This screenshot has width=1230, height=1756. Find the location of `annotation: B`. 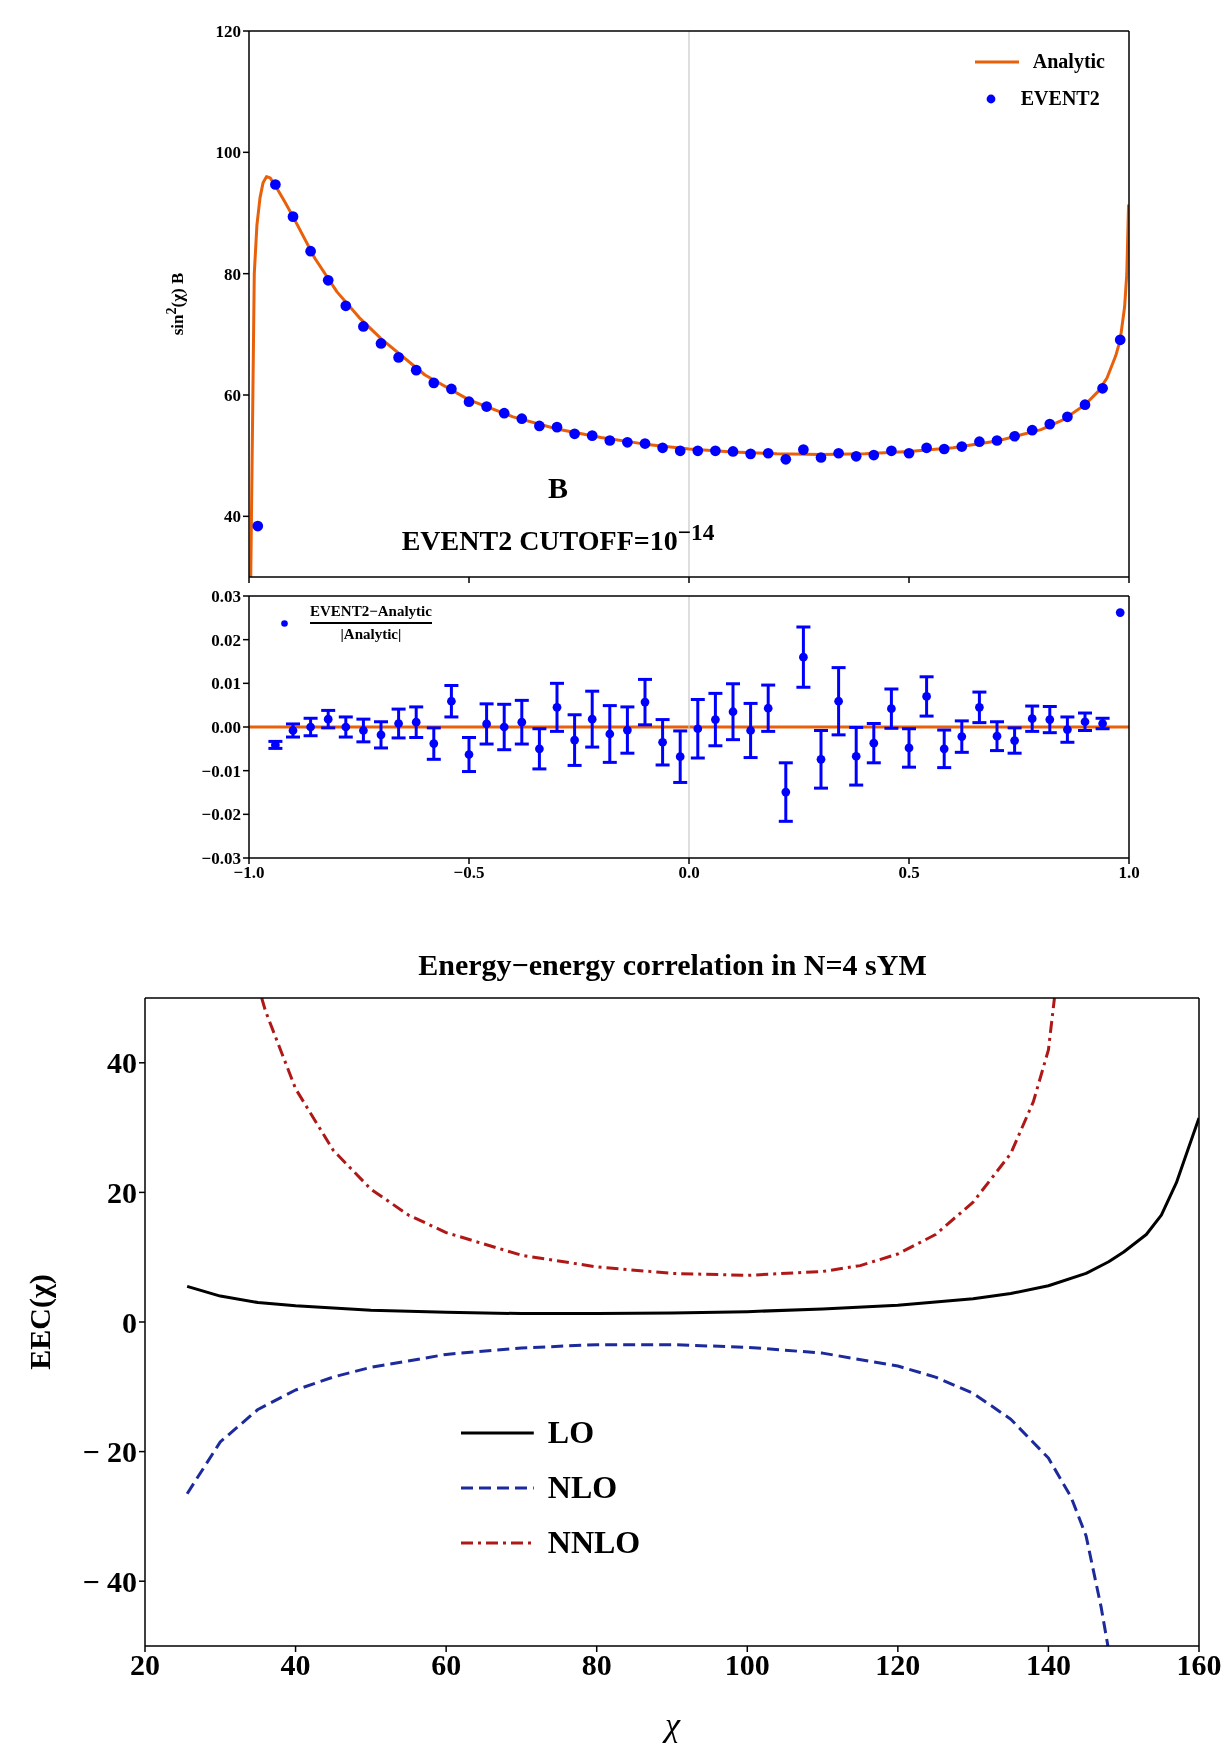

annotation: B is located at coordinates (558, 487).